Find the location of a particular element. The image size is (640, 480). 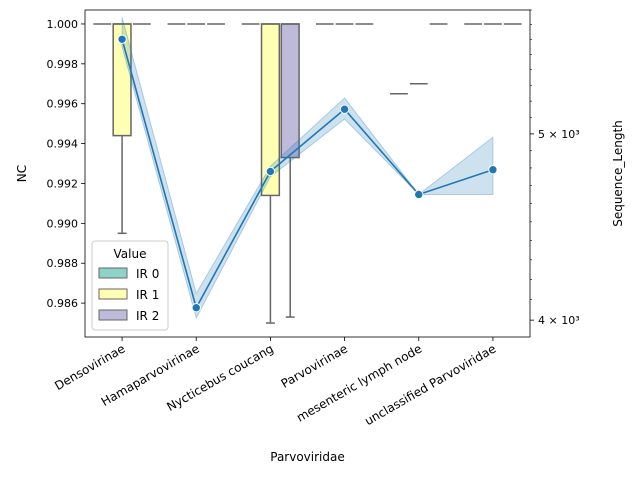

box-2-ir2 is located at coordinates (290, 170).